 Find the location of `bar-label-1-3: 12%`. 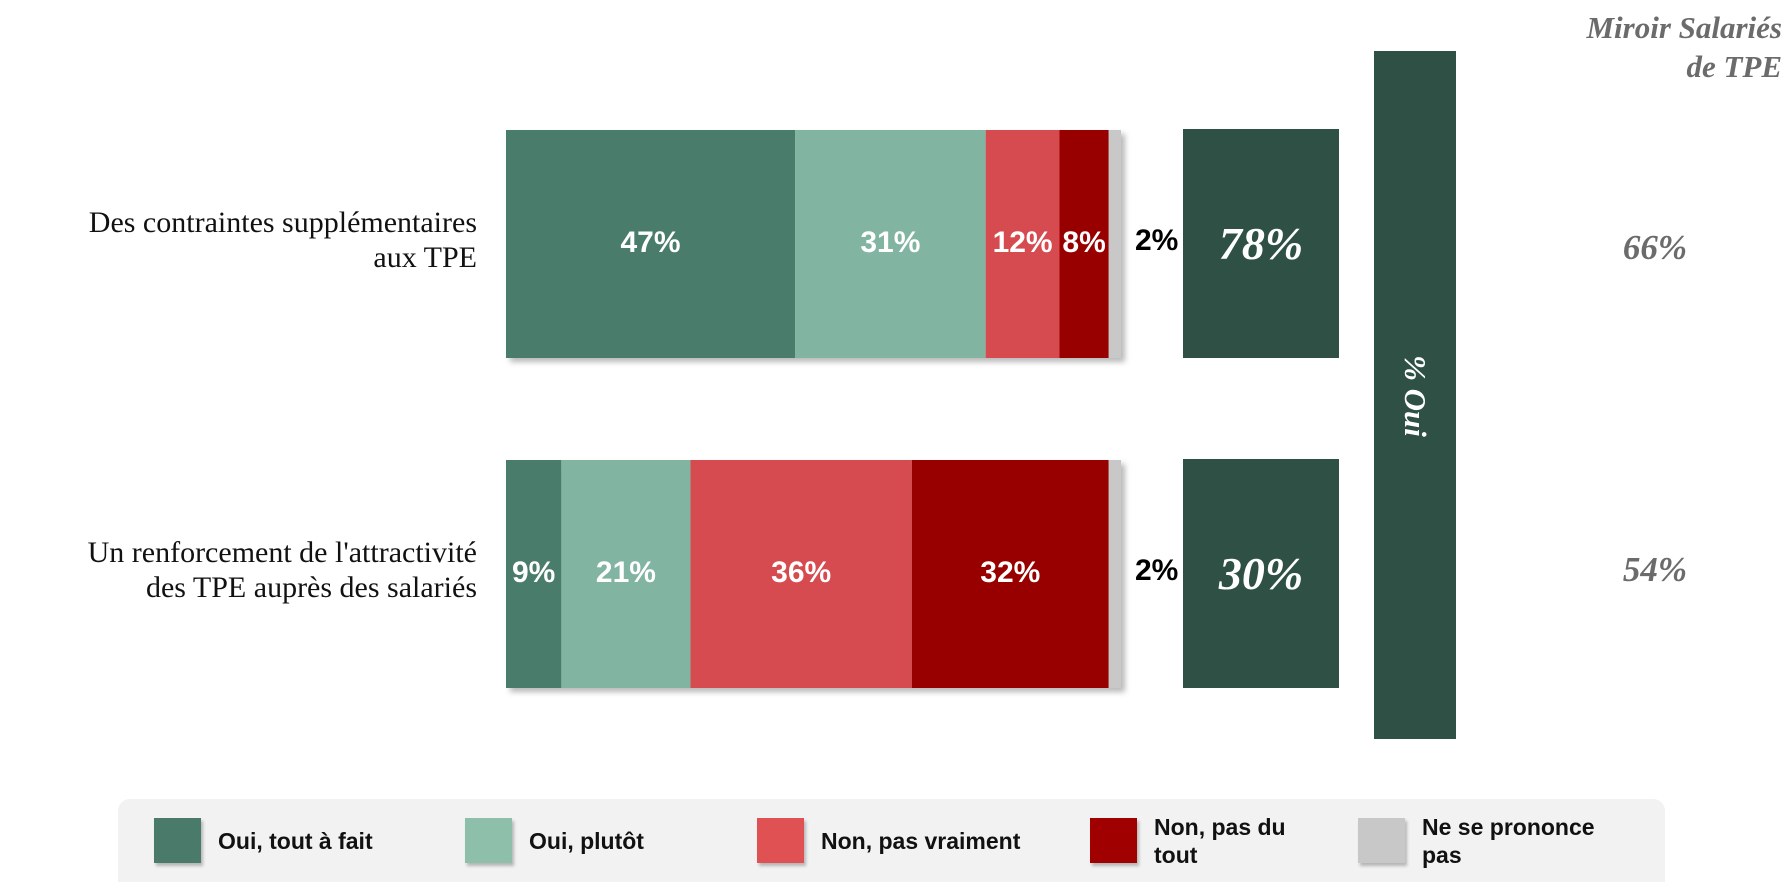

bar-label-1-3: 12% is located at coordinates (1023, 242).